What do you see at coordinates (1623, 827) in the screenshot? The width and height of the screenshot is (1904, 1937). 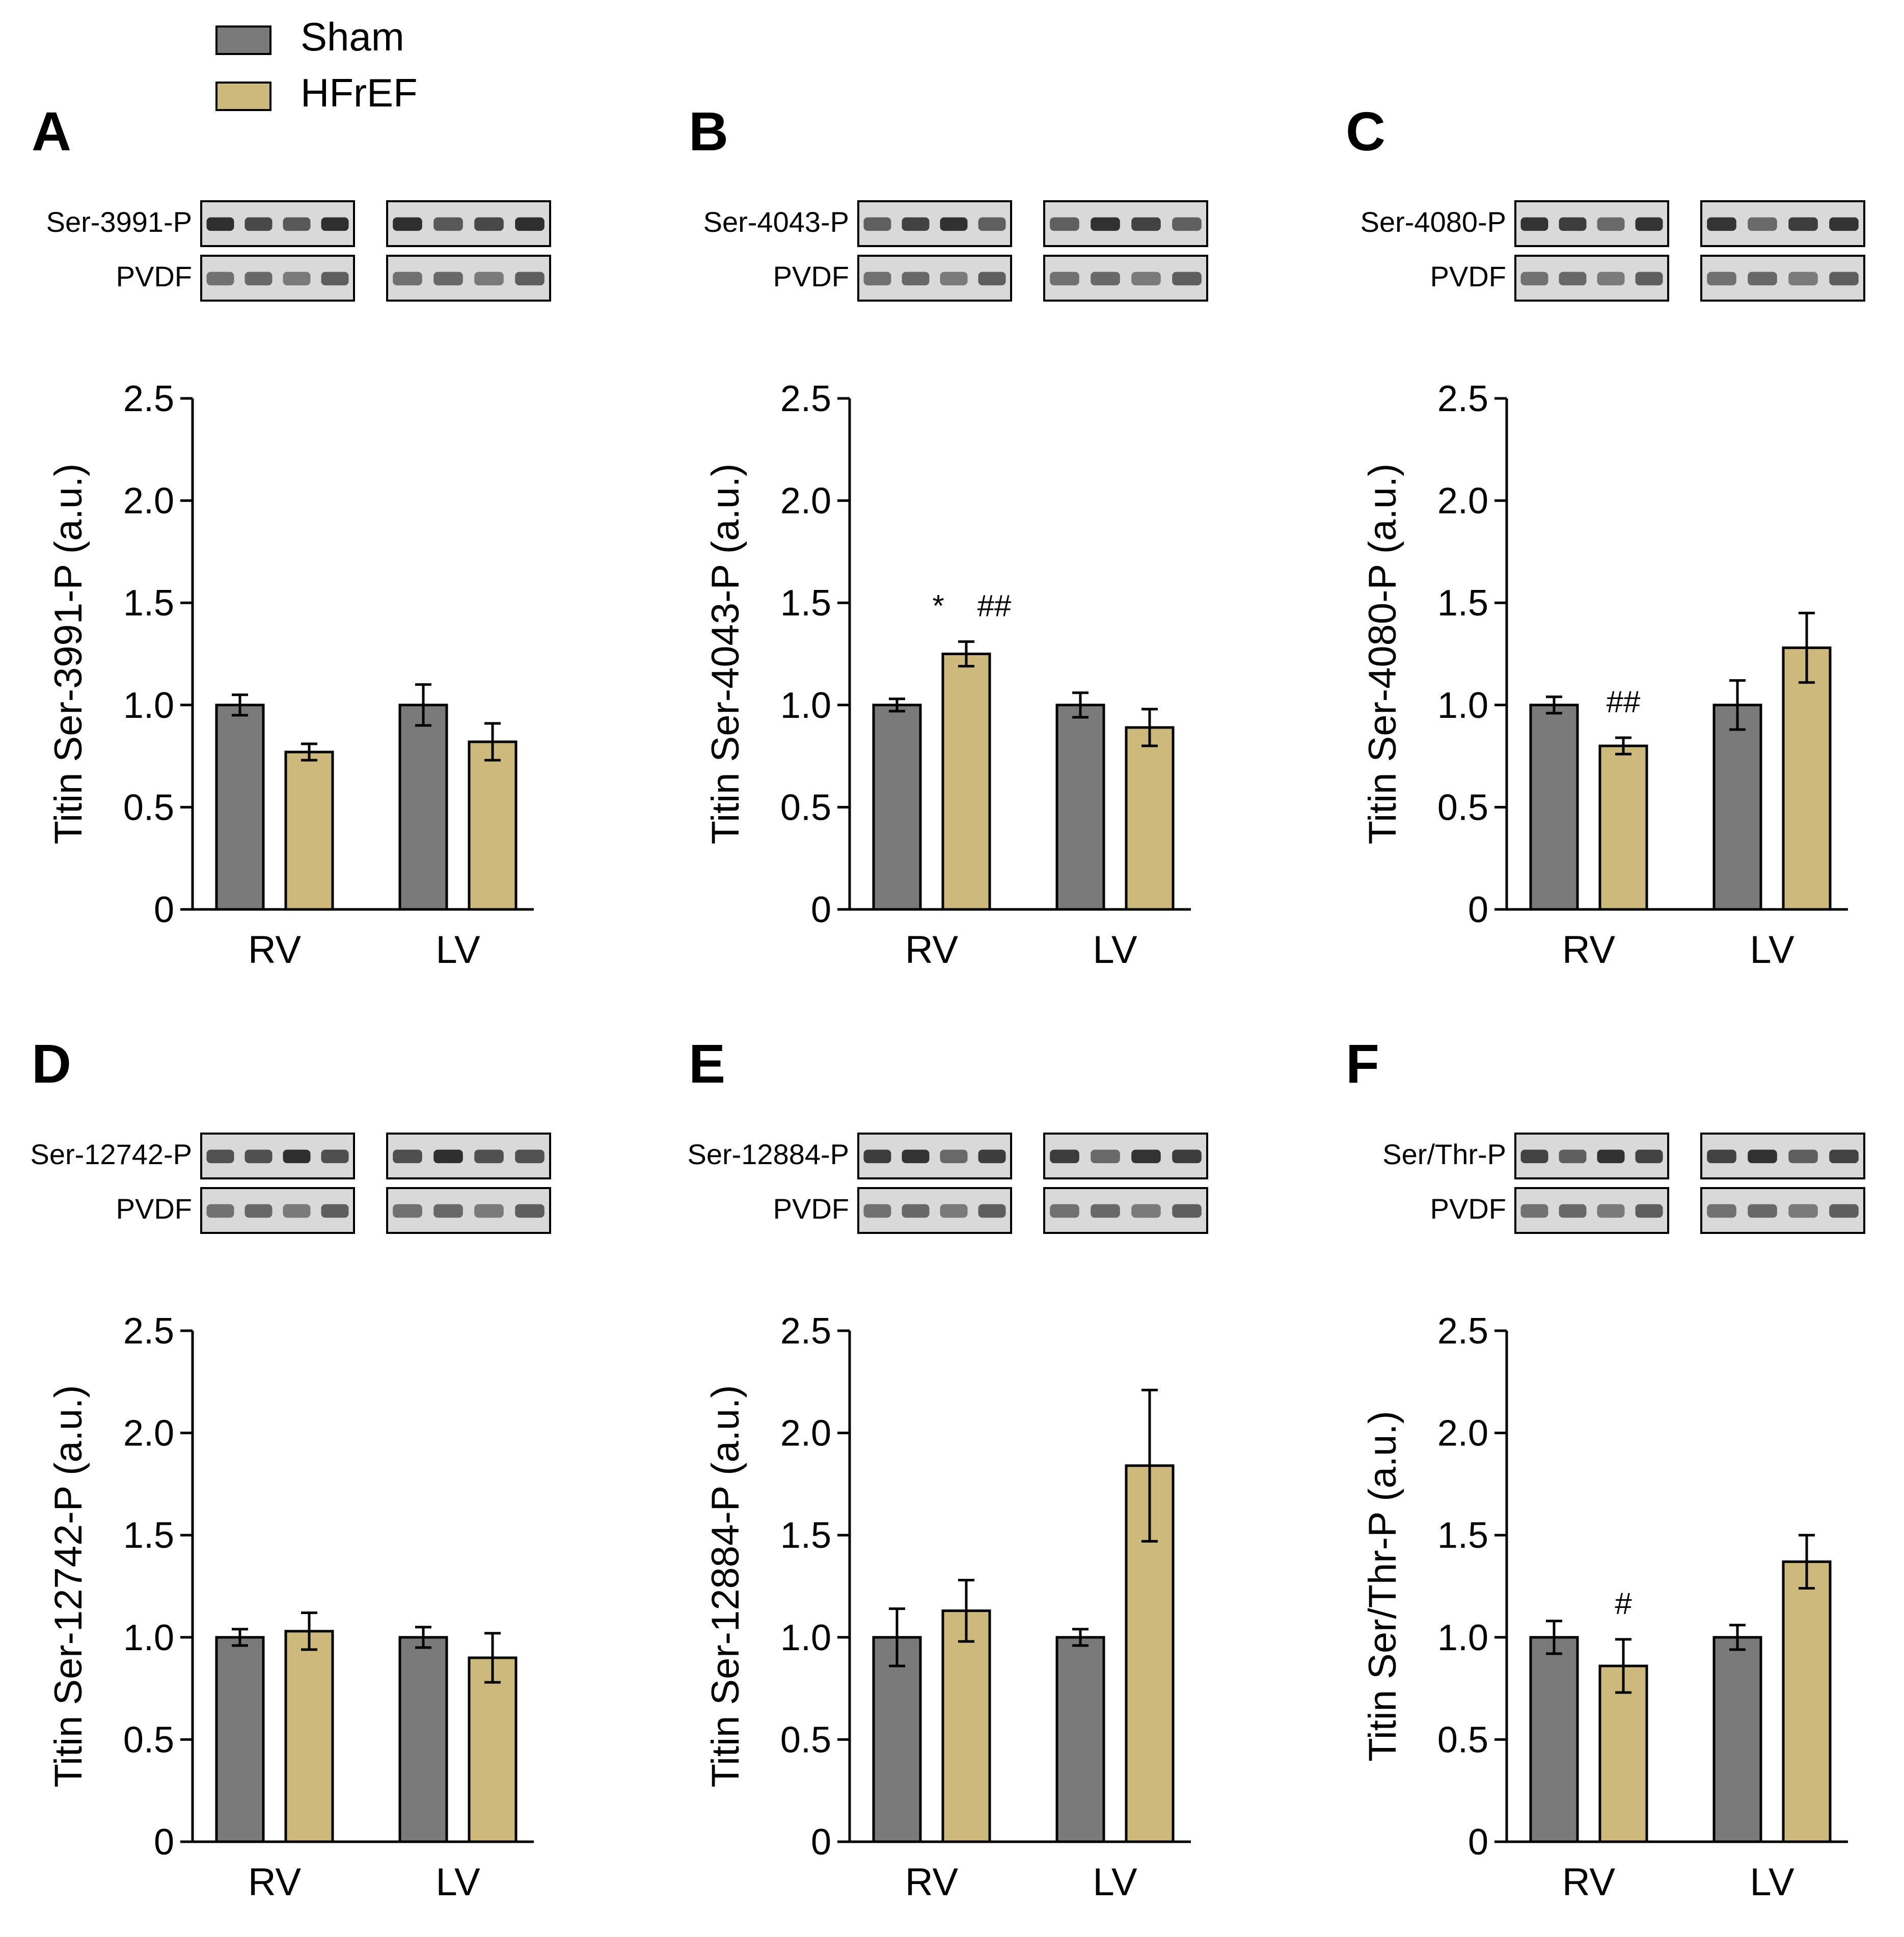 I see `bar-hfref-rv` at bounding box center [1623, 827].